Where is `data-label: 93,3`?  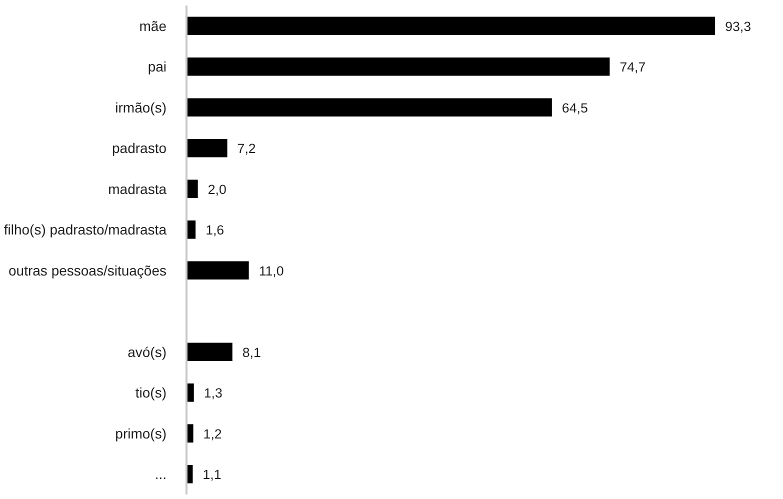 data-label: 93,3 is located at coordinates (738, 26).